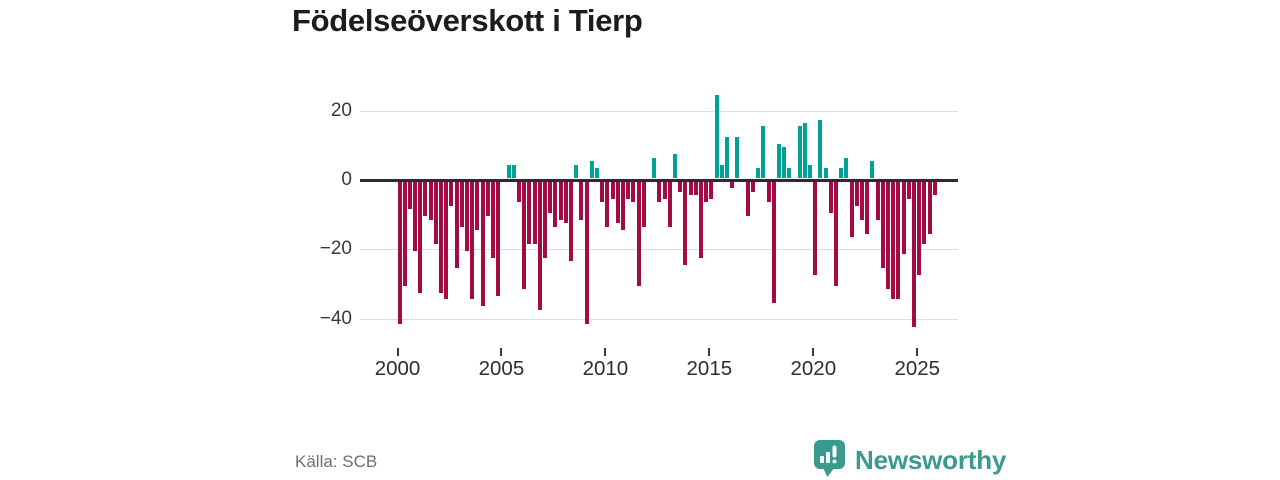 The height and width of the screenshot is (480, 1280). What do you see at coordinates (467, 216) in the screenshot?
I see `bar-2003Q2` at bounding box center [467, 216].